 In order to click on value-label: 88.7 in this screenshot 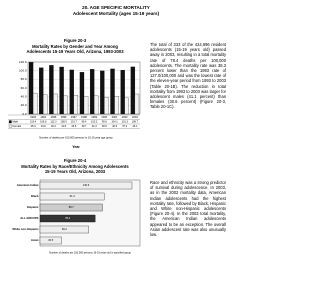, I will do `click(72, 207)`.